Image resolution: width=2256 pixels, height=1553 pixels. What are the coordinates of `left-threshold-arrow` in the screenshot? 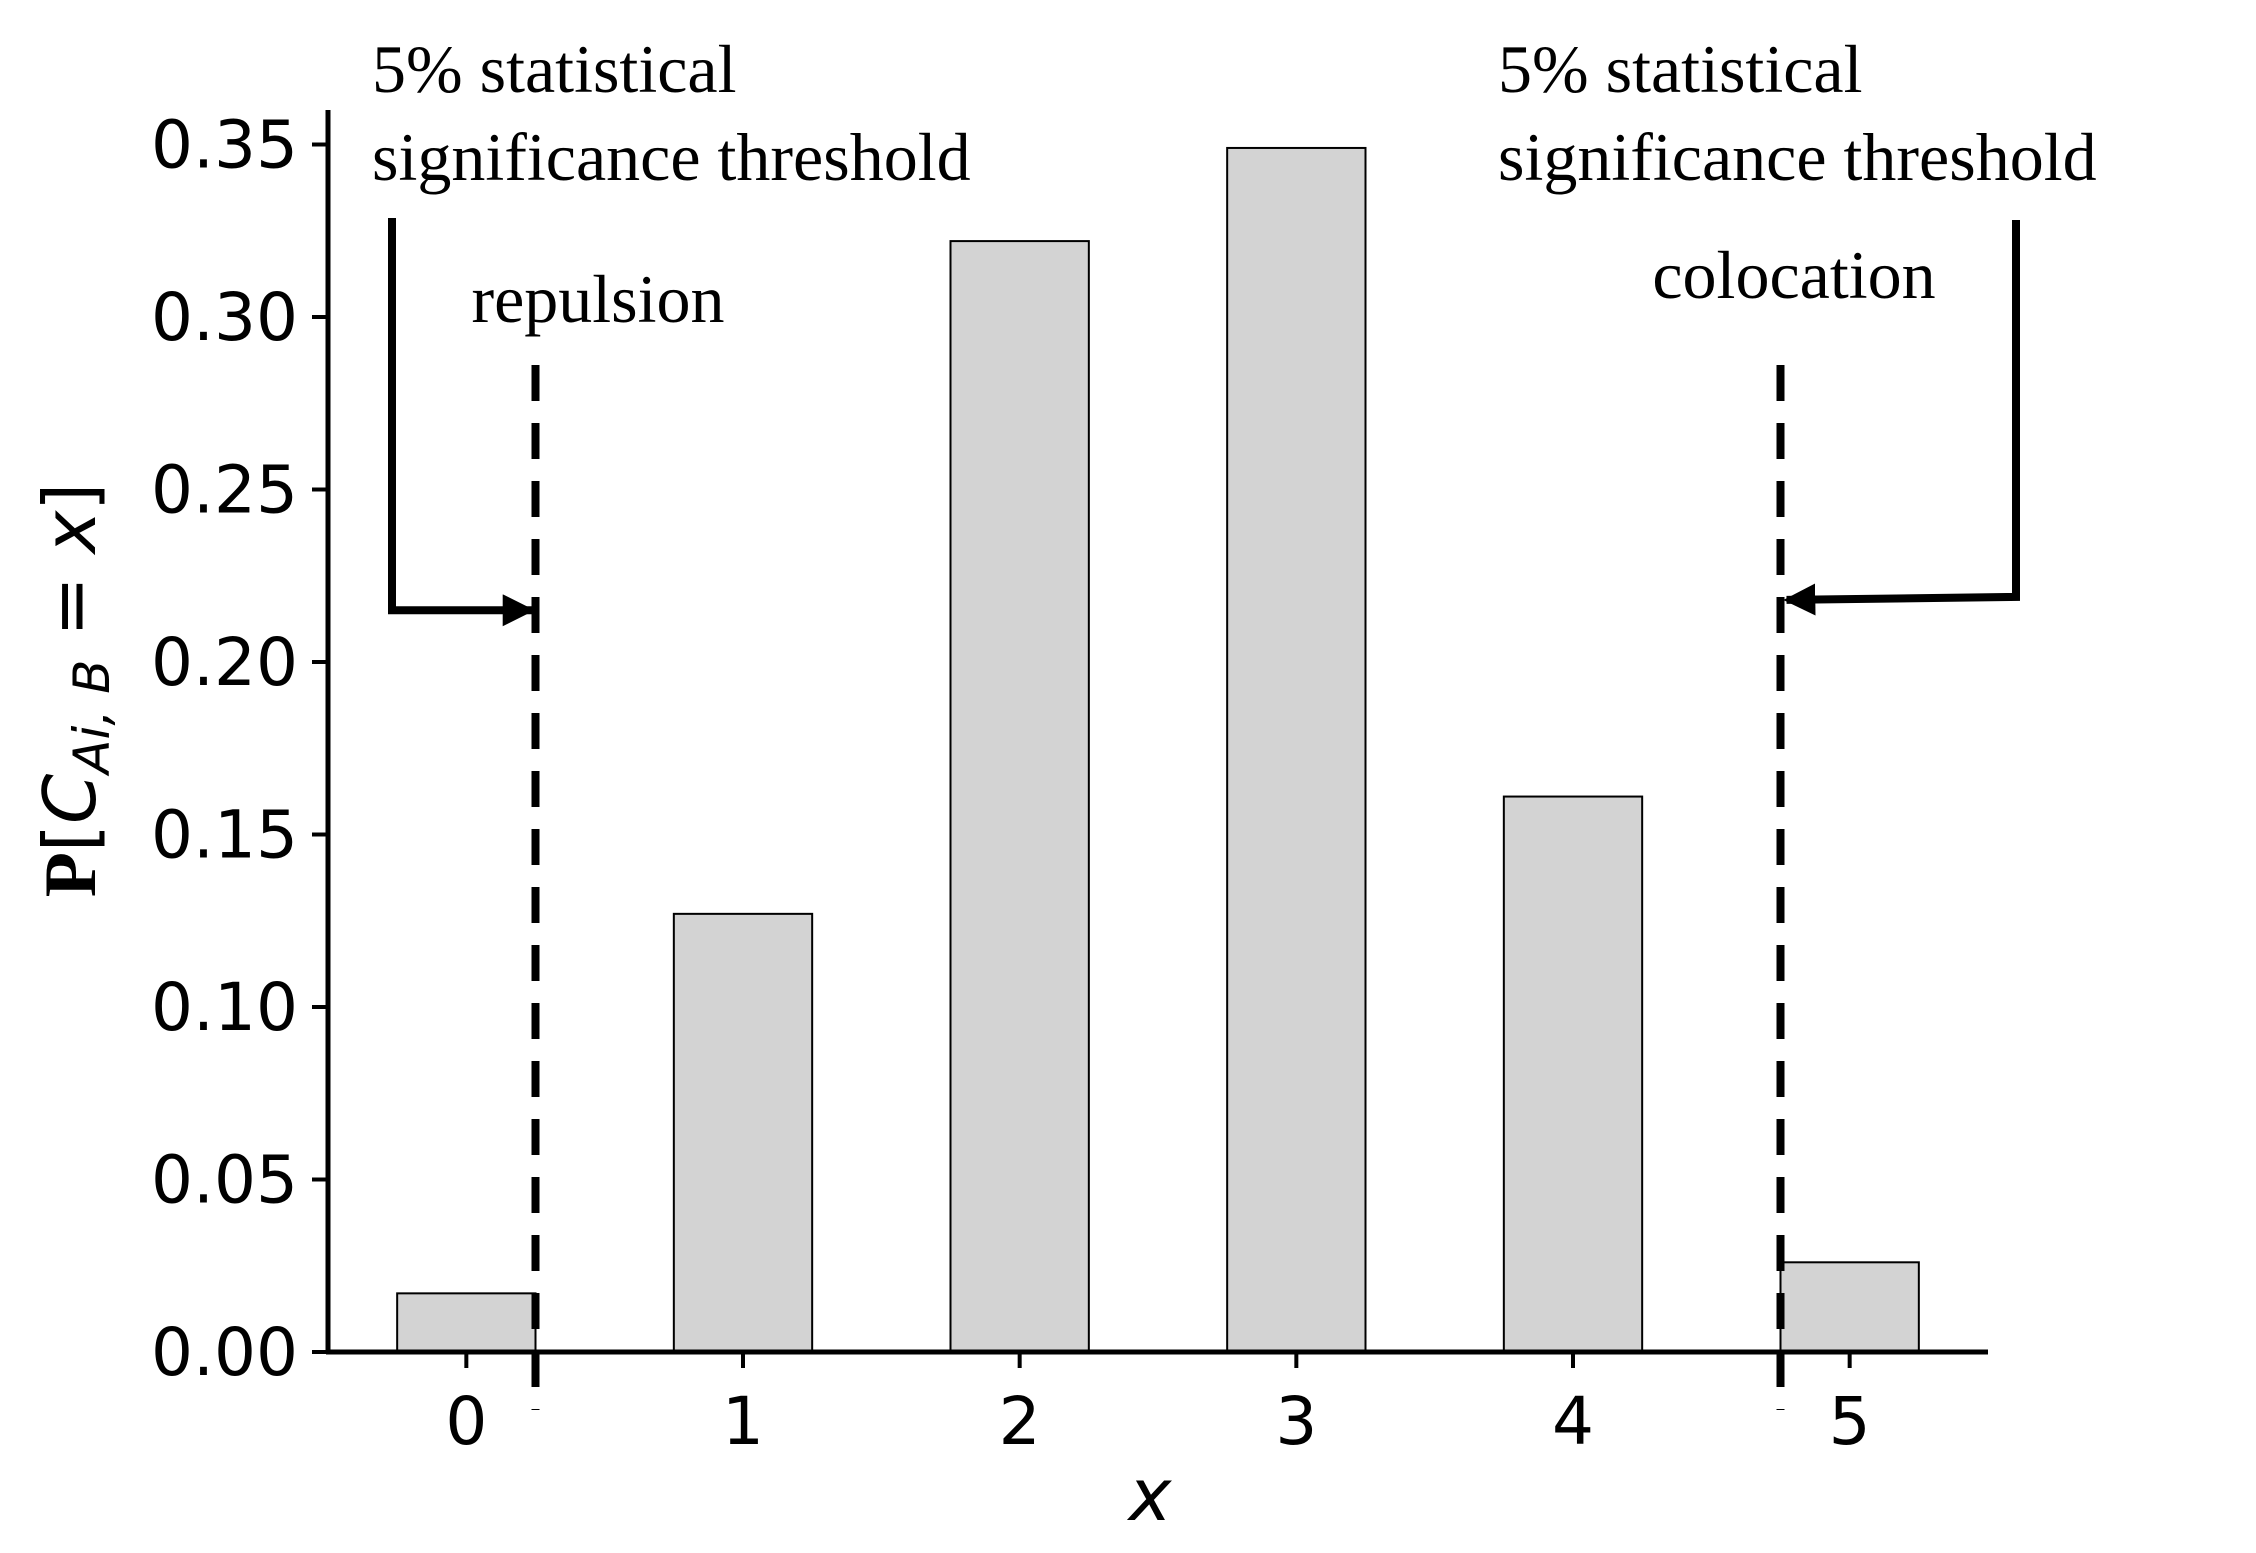 It's located at (461, 422).